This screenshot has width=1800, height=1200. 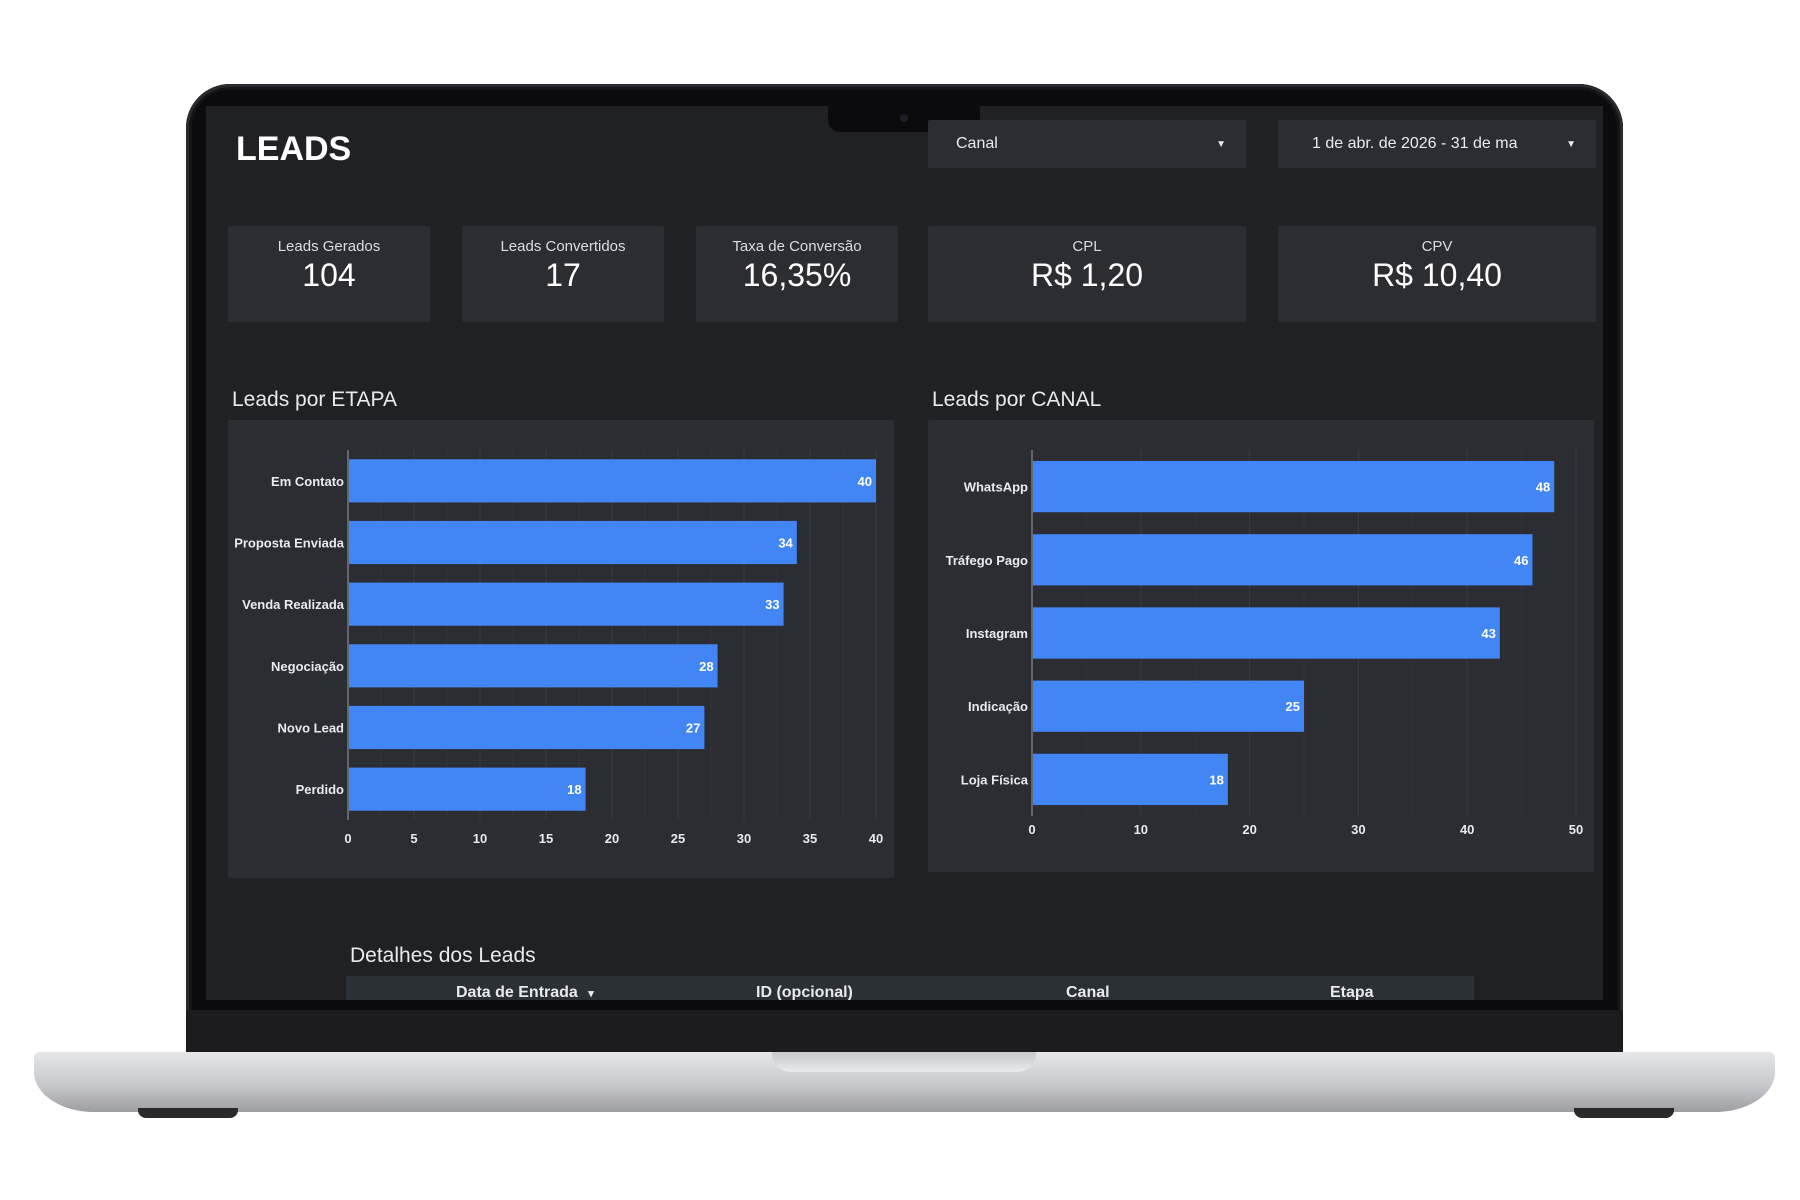 I want to click on chart-title-canal: Leads por CANAL, so click(x=1017, y=399).